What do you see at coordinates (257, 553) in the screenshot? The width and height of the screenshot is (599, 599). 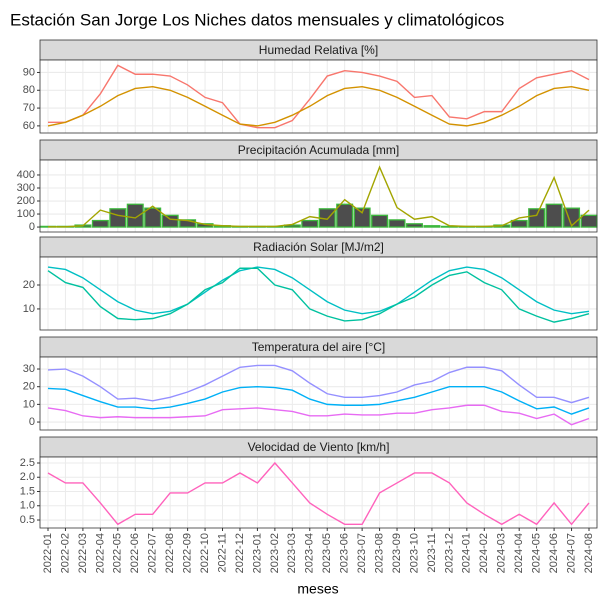 I see `x-tick-label: 2023-01` at bounding box center [257, 553].